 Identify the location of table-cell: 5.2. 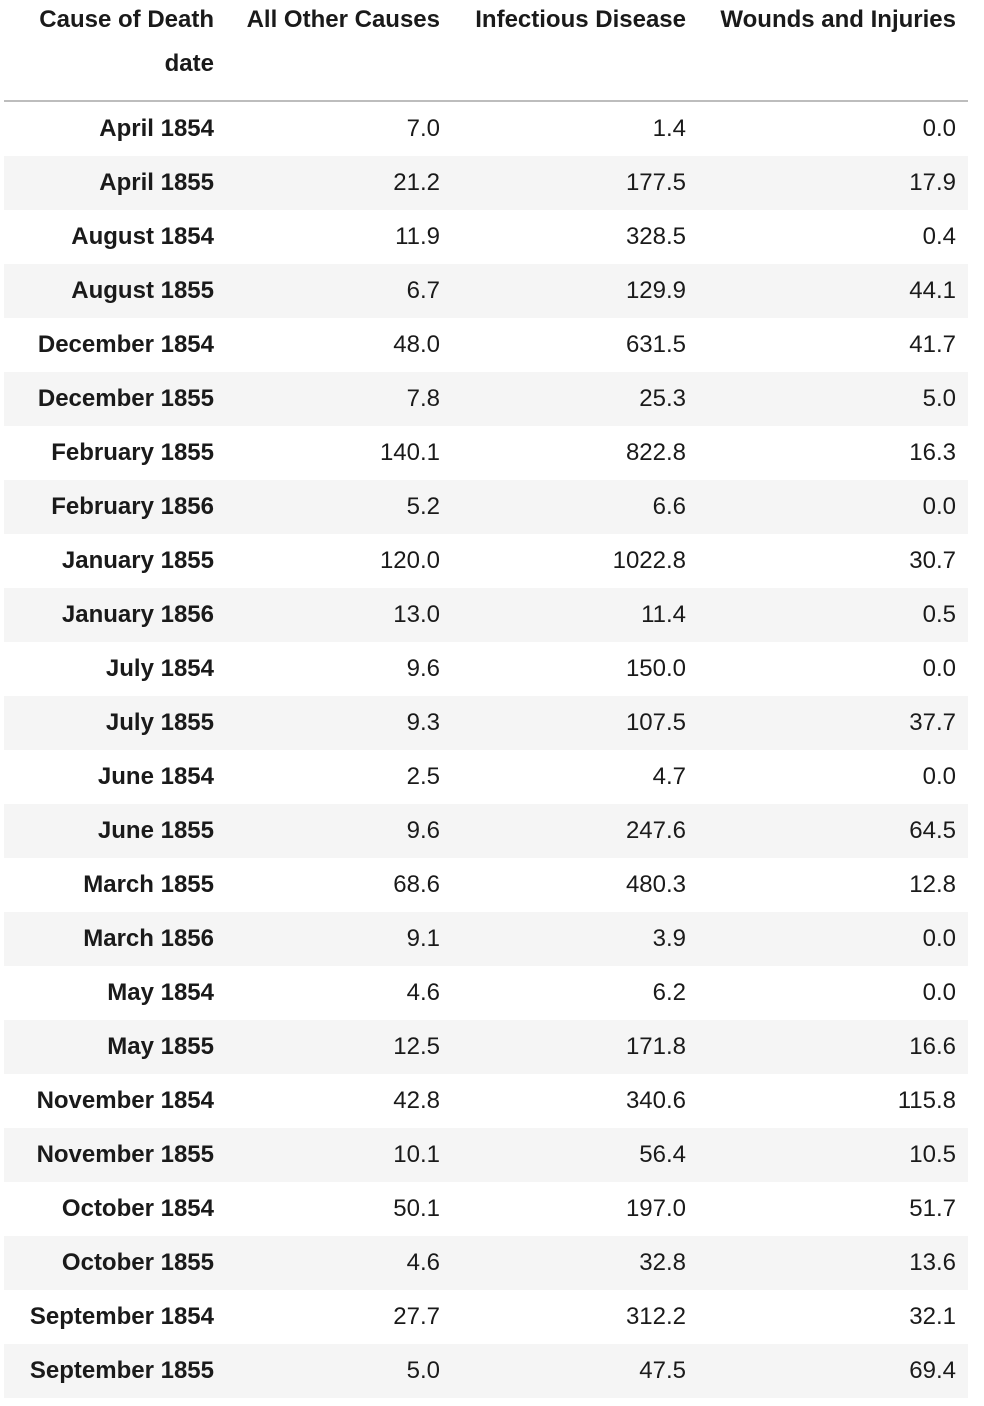
(423, 506).